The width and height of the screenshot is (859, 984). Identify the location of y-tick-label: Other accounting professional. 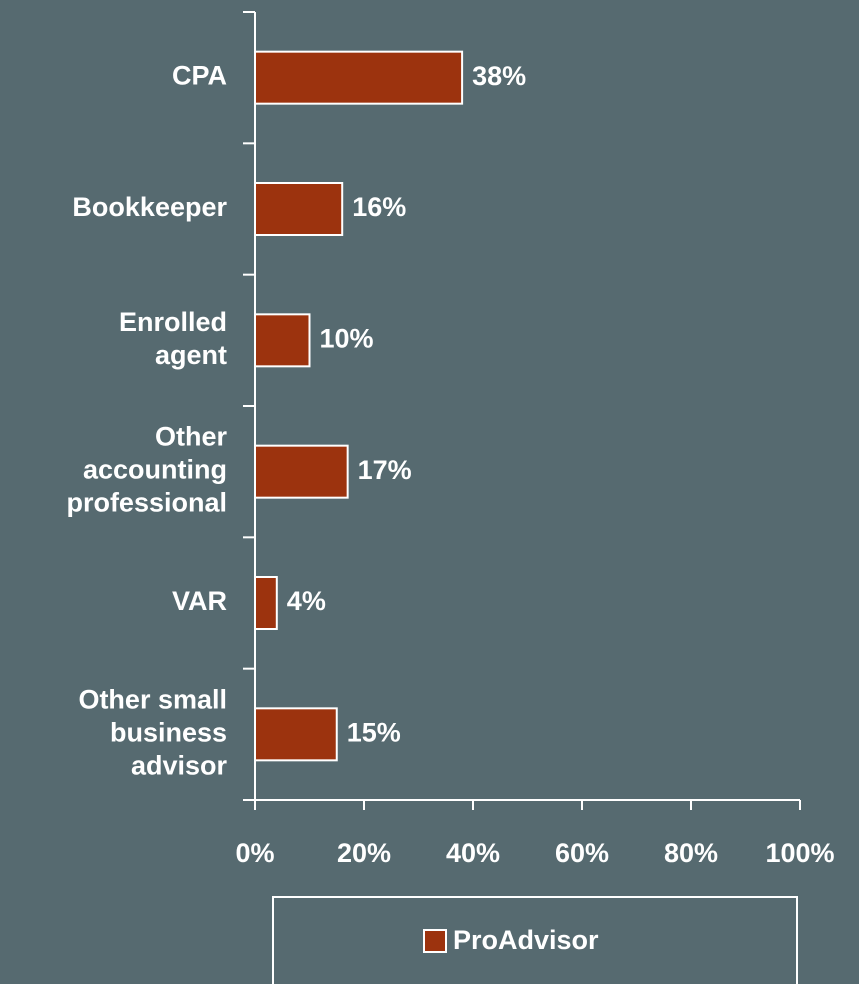
(146, 470).